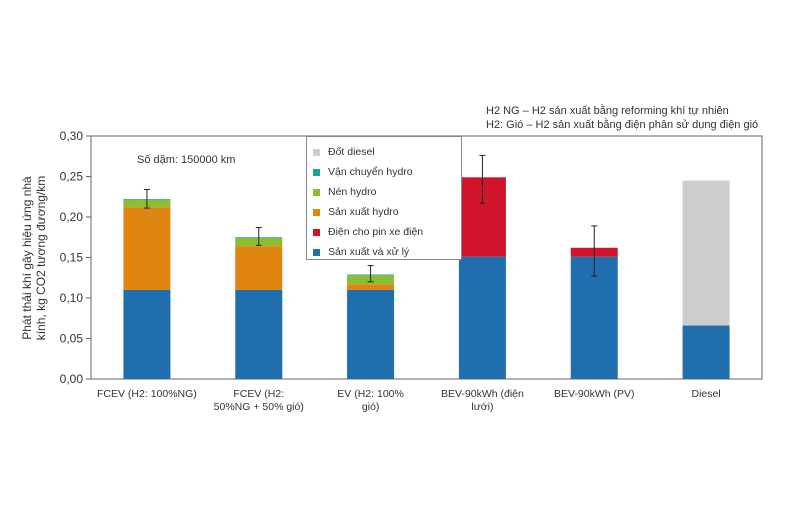 The image size is (800, 526). What do you see at coordinates (482, 407) in the screenshot?
I see `x-tick-label-line: lưới)` at bounding box center [482, 407].